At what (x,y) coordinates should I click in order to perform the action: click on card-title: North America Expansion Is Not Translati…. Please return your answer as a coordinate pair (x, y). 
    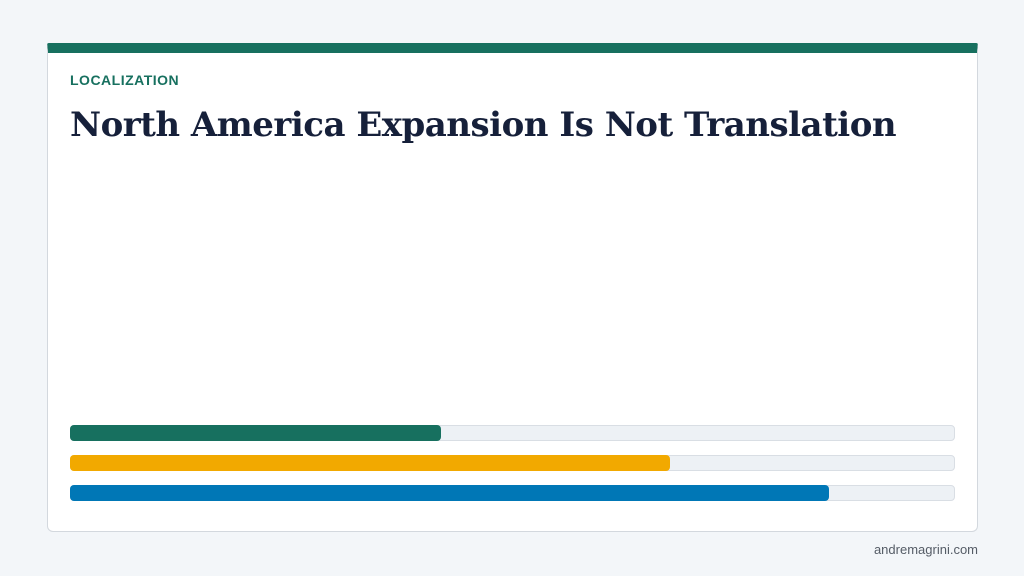
    Looking at the image, I should click on (483, 125).